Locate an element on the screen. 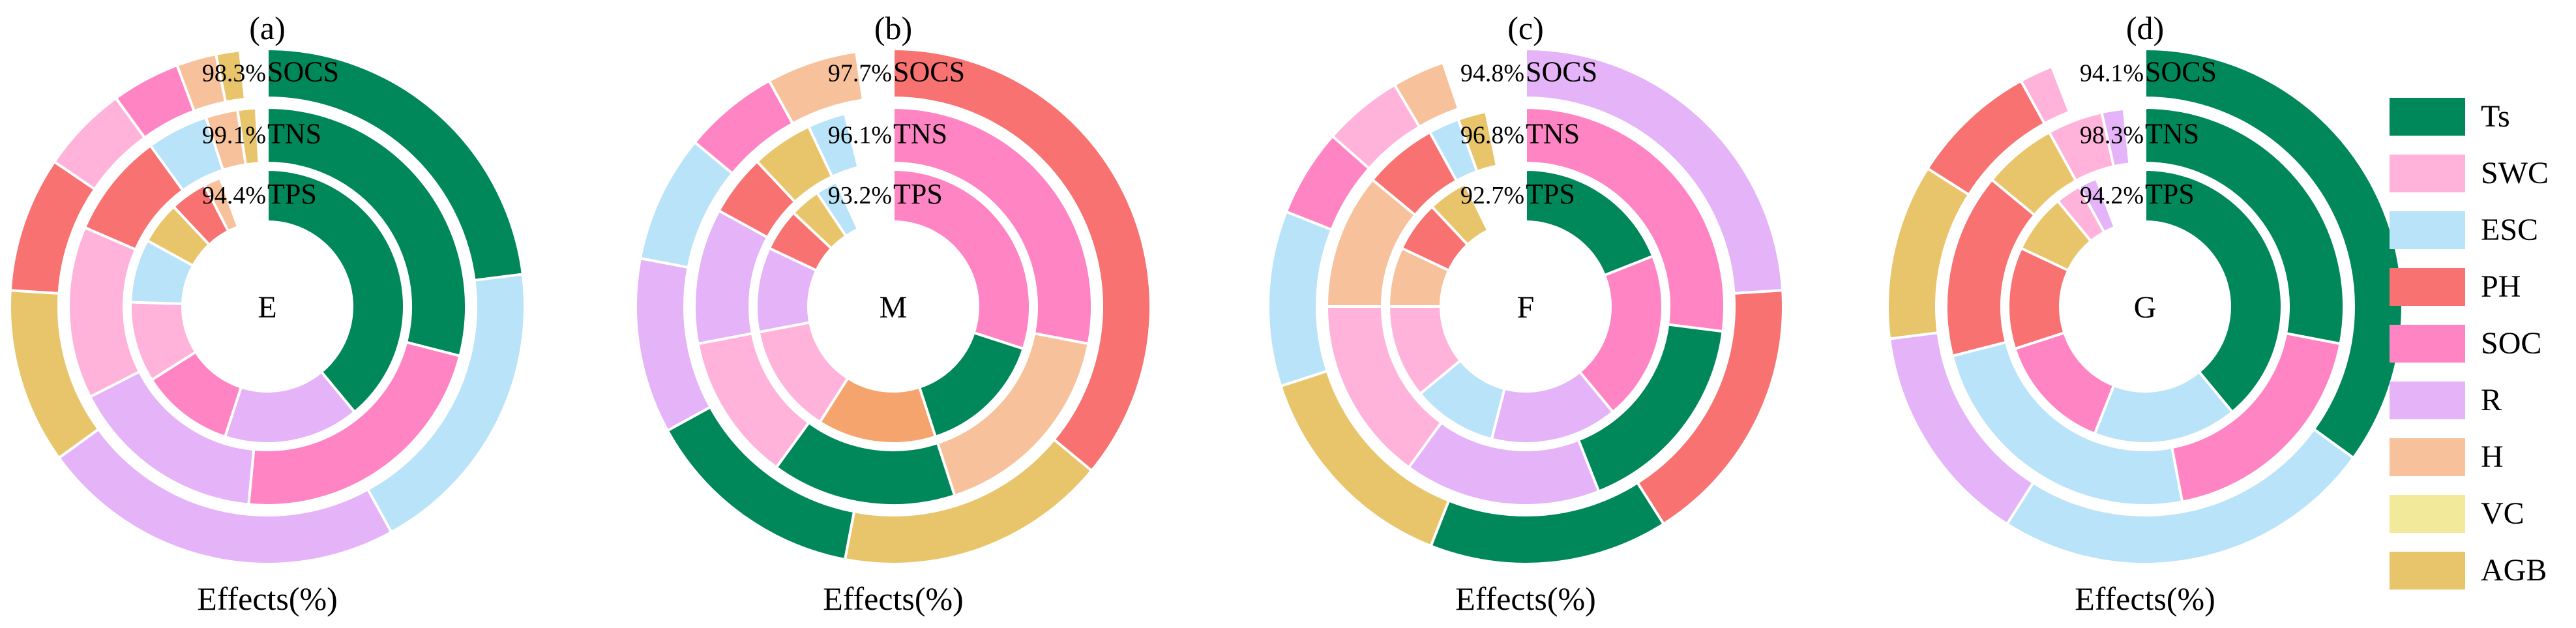  legend-item-esc: ESC is located at coordinates (2464, 230).